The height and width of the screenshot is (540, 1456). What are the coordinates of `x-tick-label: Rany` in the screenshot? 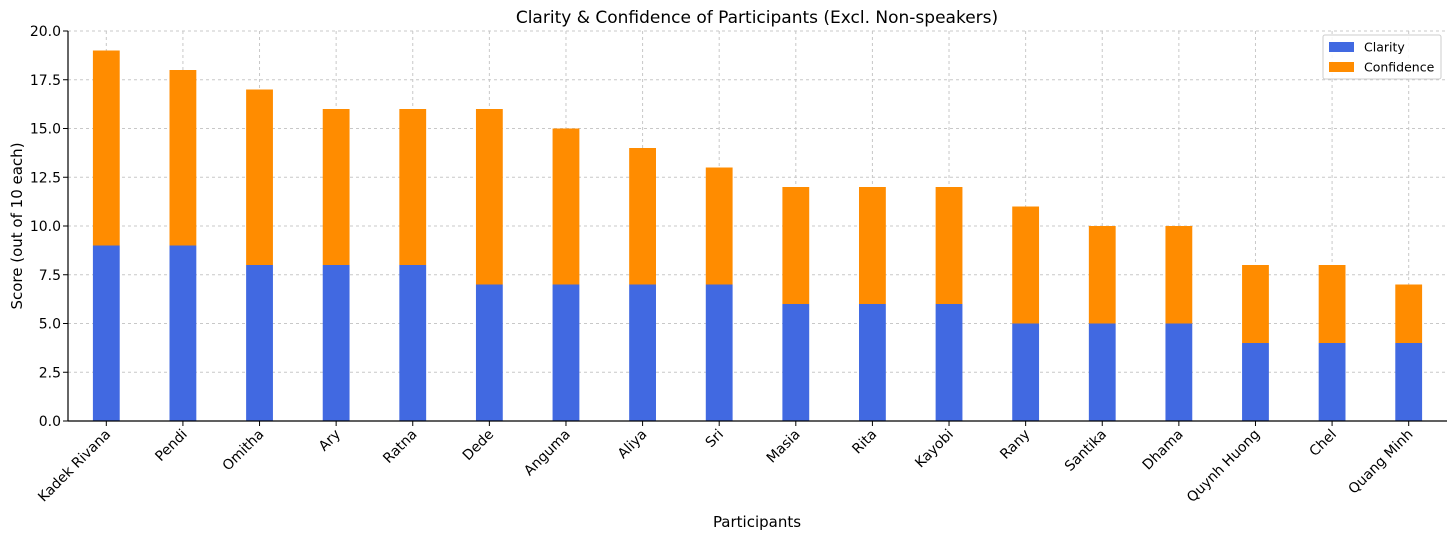 It's located at (1015, 445).